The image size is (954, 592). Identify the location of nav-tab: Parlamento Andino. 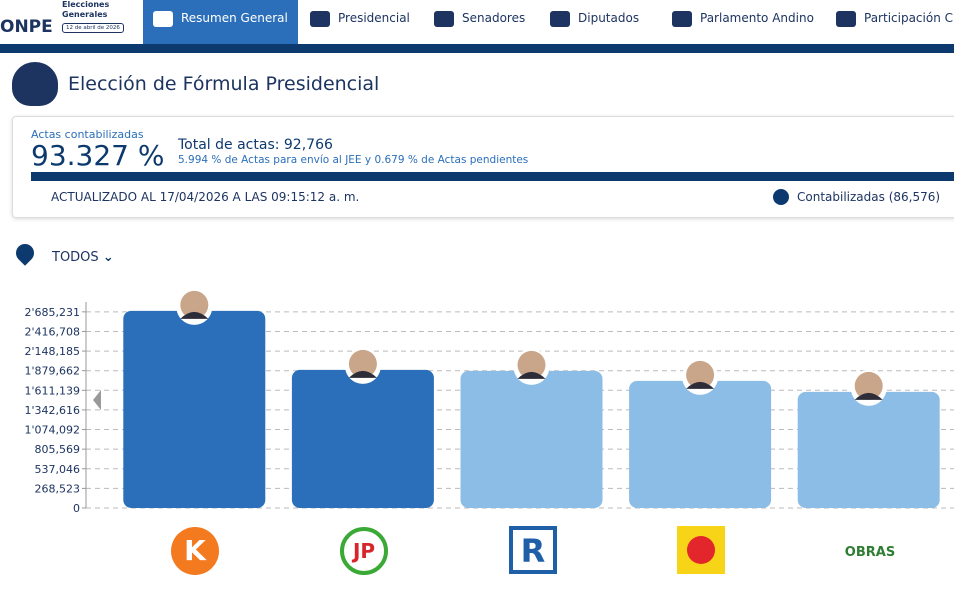
(743, 22).